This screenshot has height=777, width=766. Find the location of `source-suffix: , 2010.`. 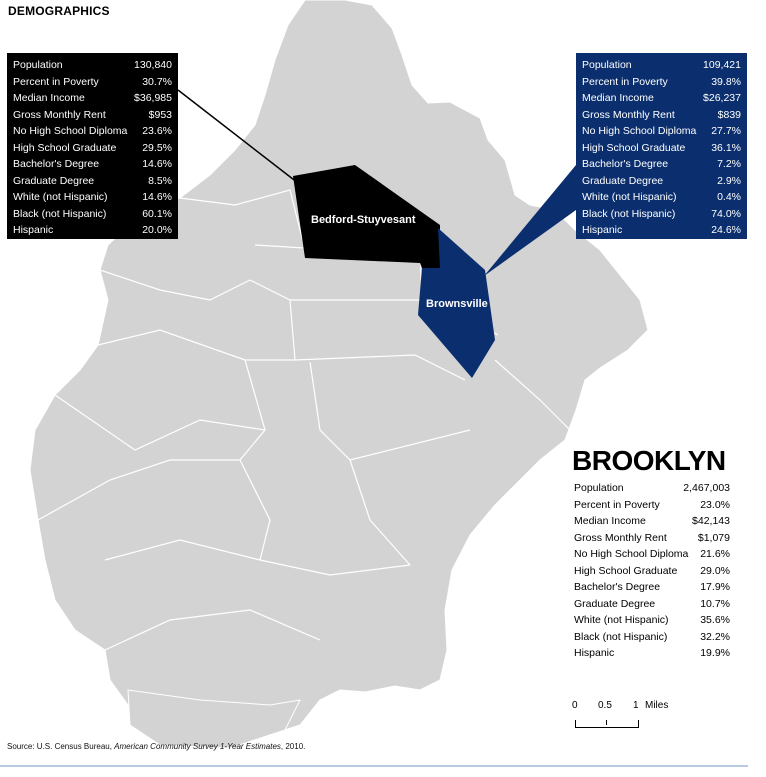

source-suffix: , 2010. is located at coordinates (293, 746).